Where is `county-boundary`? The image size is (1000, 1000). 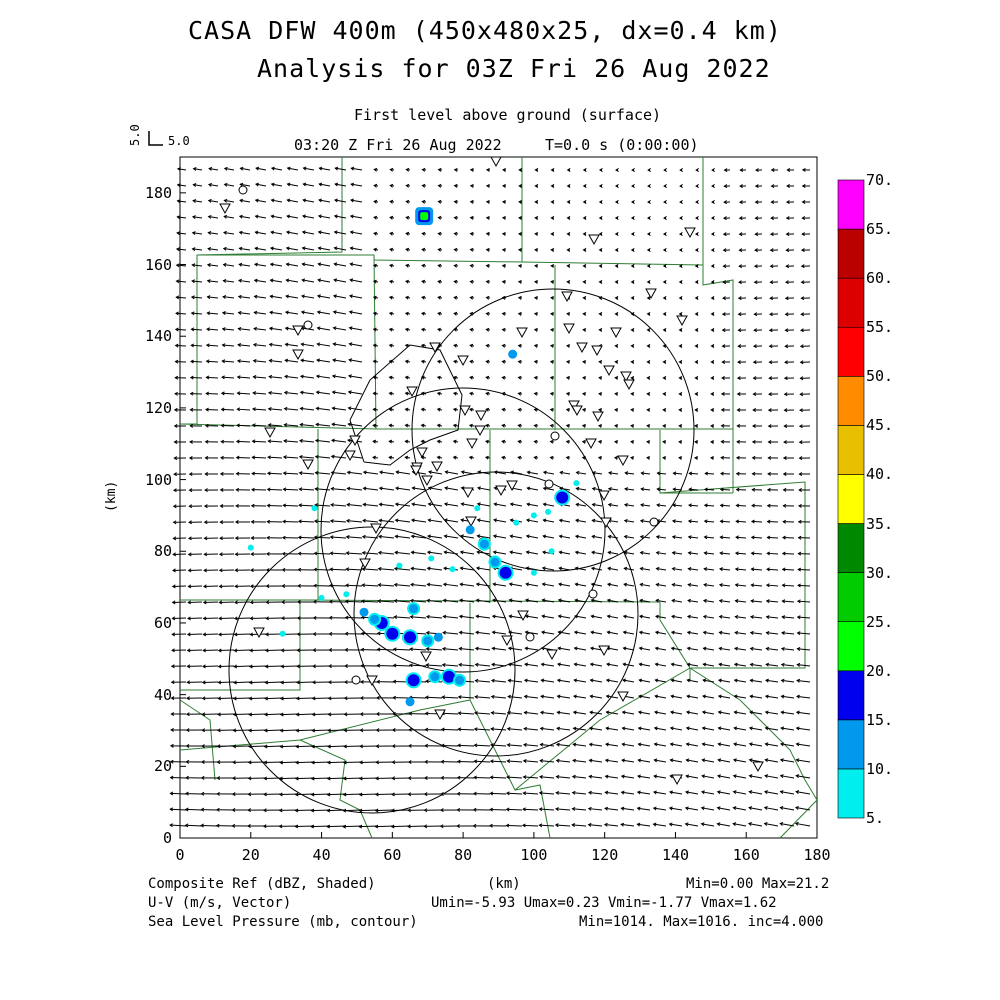 county-boundary is located at coordinates (732, 555).